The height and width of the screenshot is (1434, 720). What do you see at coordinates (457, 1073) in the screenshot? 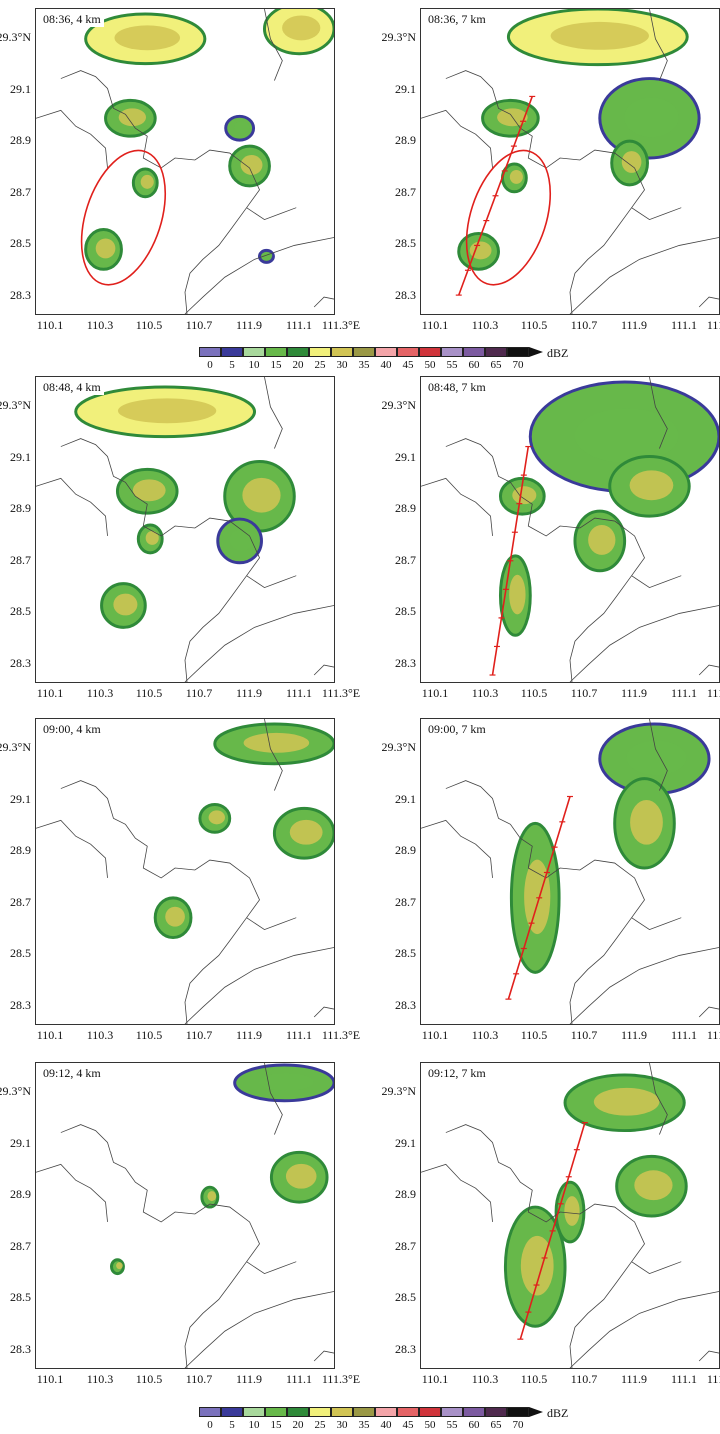
I see `panel-label: 09:12, 7 km` at bounding box center [457, 1073].